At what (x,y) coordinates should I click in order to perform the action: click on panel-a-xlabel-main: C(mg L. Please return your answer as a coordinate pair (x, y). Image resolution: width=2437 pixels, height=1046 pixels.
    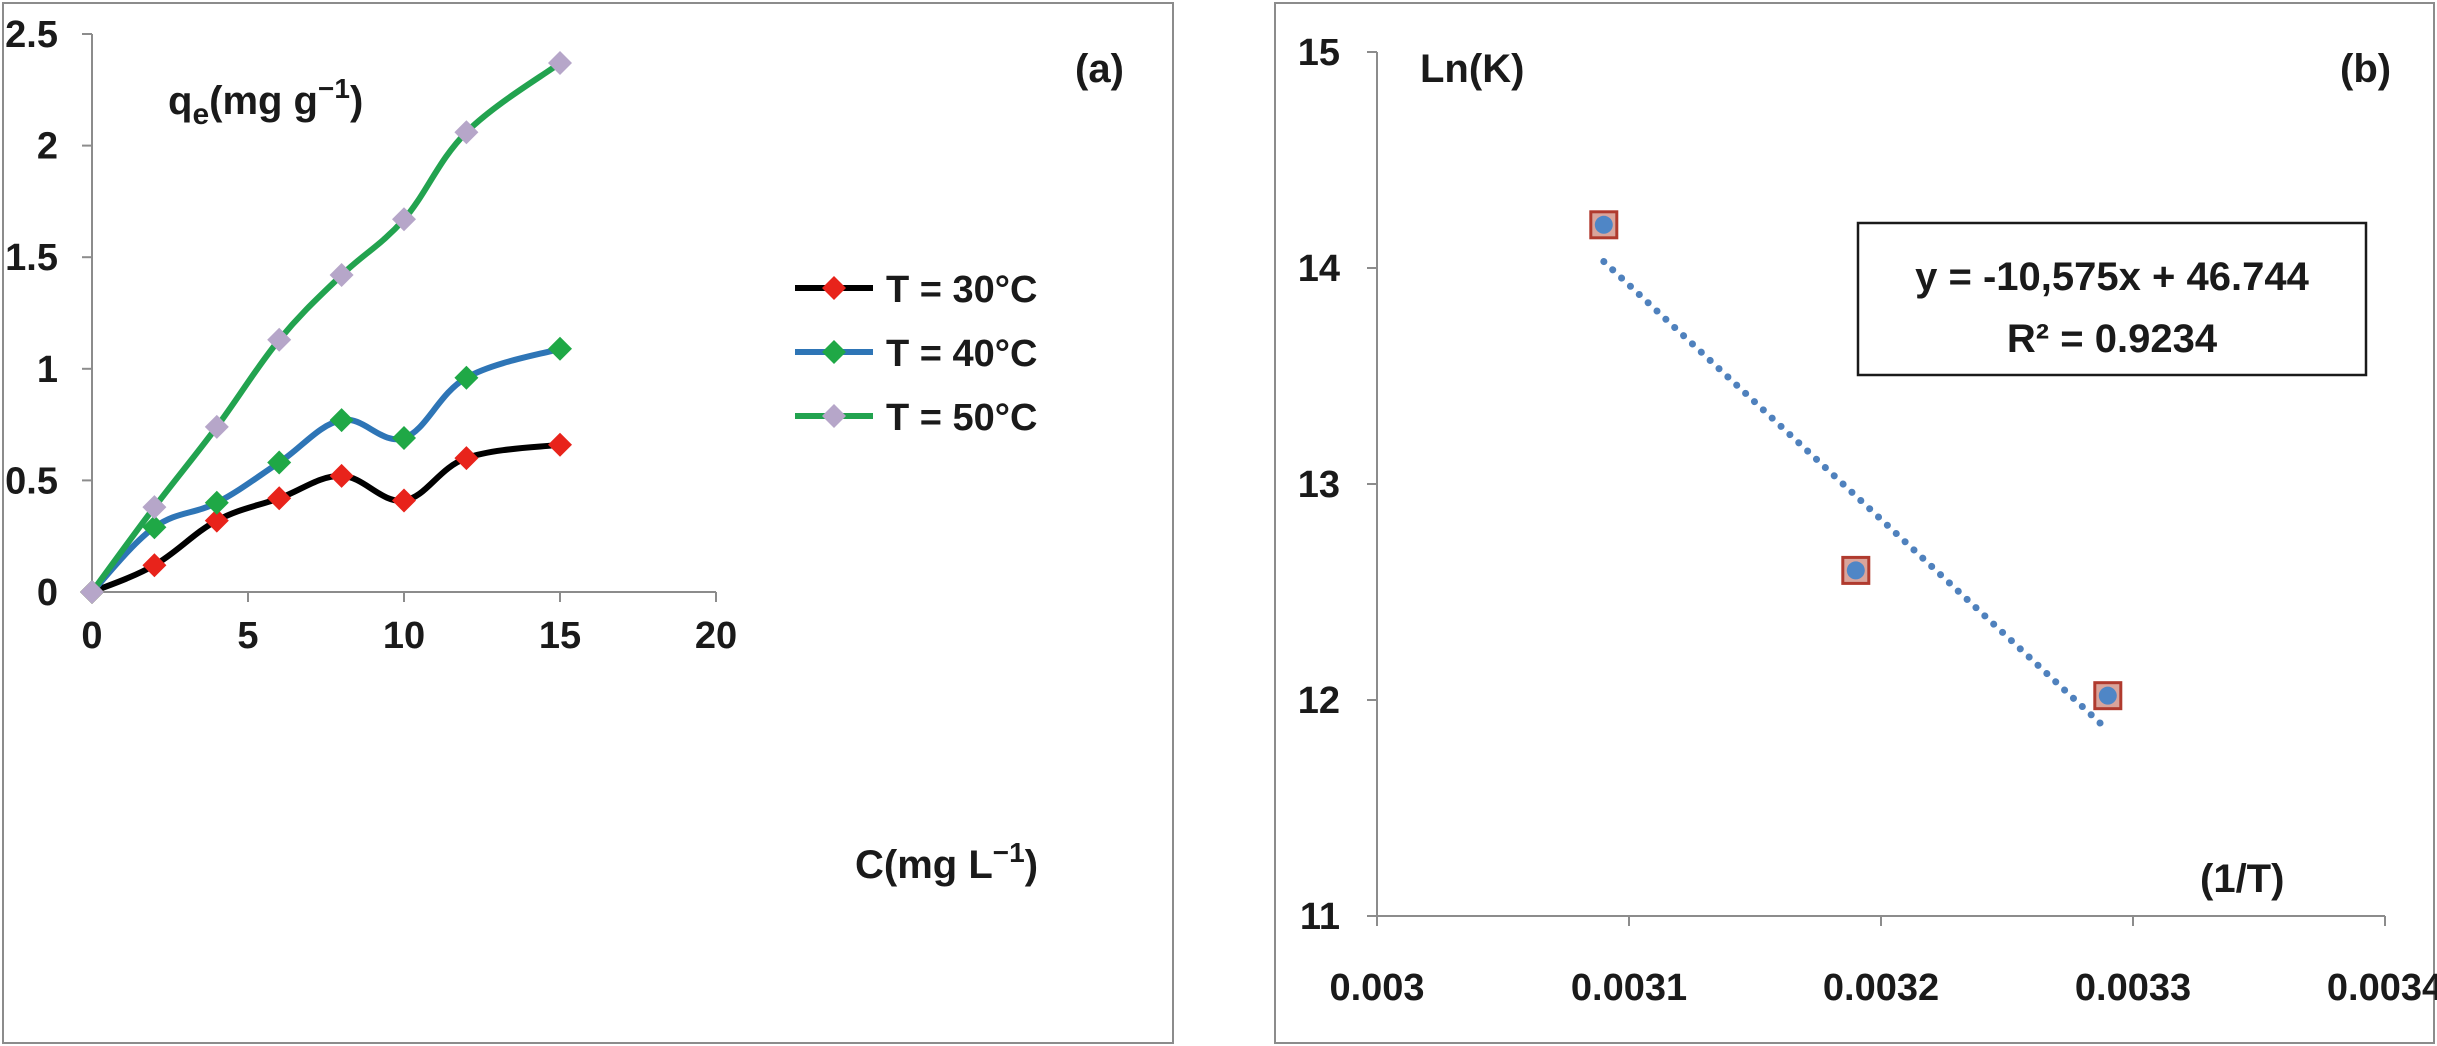
    Looking at the image, I should click on (924, 865).